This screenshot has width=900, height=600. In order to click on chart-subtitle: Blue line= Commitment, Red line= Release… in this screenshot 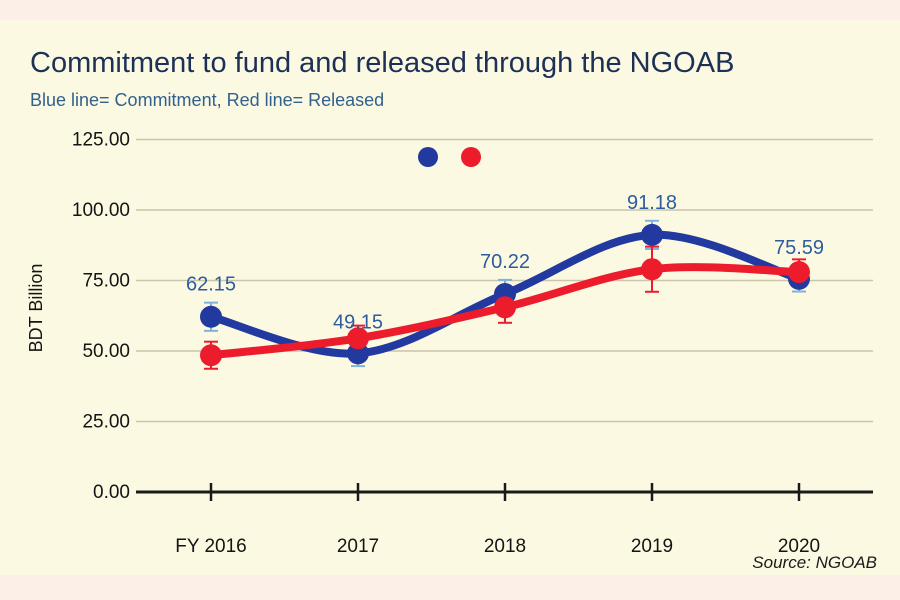, I will do `click(207, 100)`.